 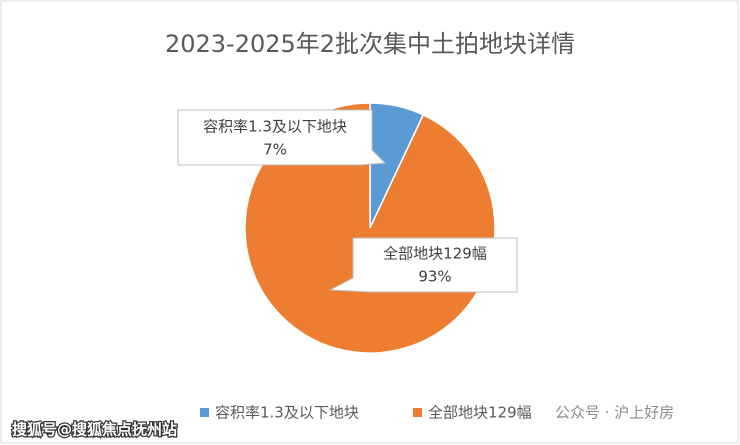 I want to click on watermark: 公众号 · 沪上好房, so click(x=614, y=413).